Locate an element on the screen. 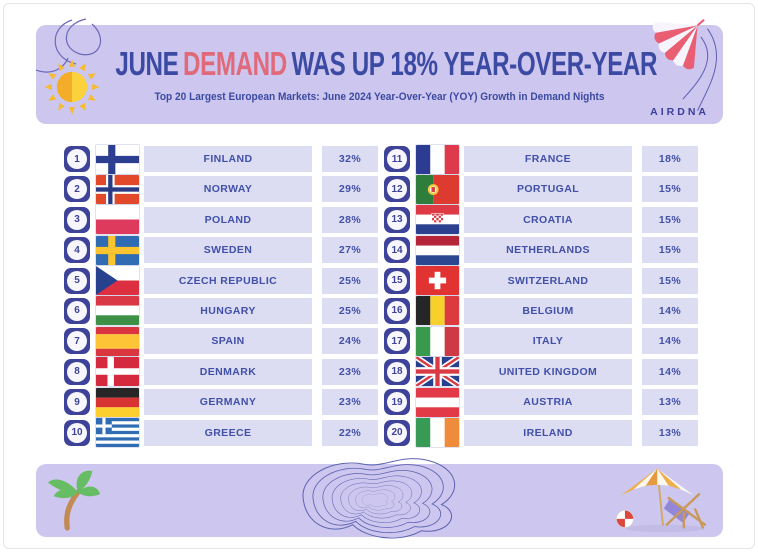 The height and width of the screenshot is (552, 758). country-name: UNITED KINGDOM is located at coordinates (548, 371).